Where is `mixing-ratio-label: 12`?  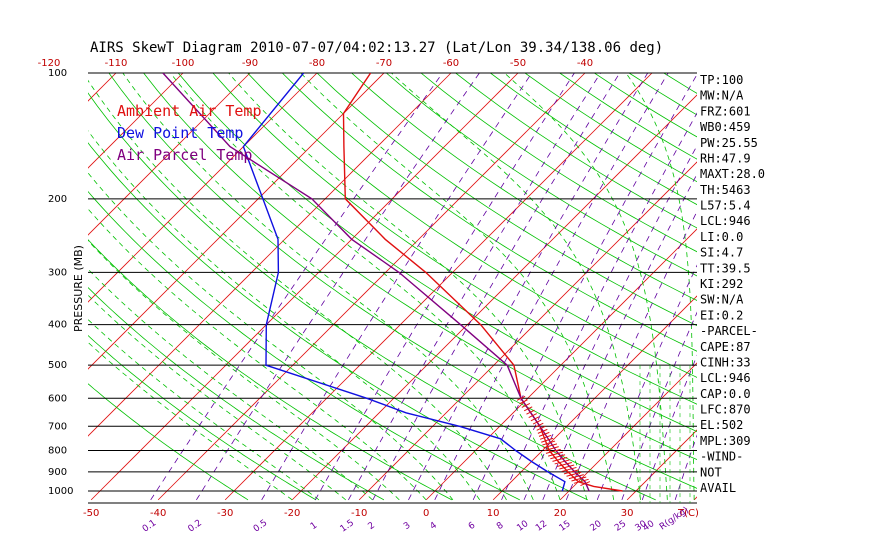 mixing-ratio-label: 12 is located at coordinates (541, 526).